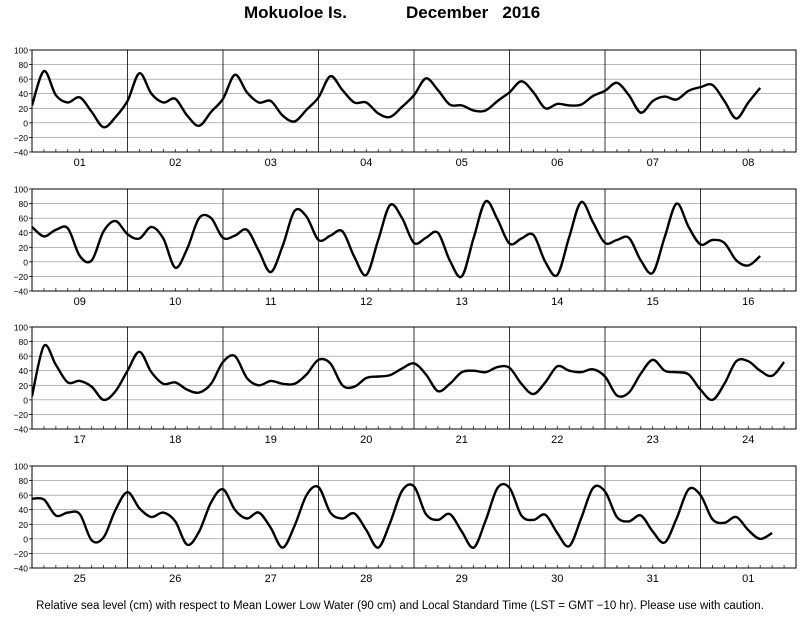  I want to click on day-label: 27, so click(271, 579).